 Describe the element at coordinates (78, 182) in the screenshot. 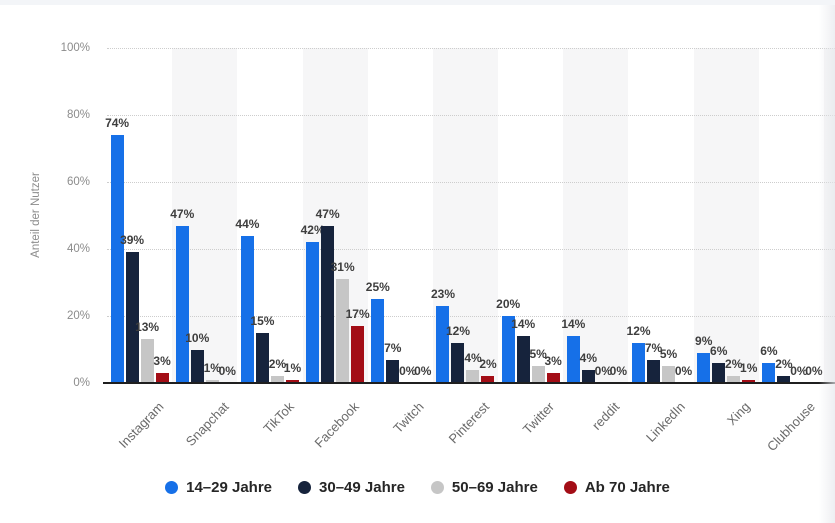

I see `y-tick-label: 60%` at that location.